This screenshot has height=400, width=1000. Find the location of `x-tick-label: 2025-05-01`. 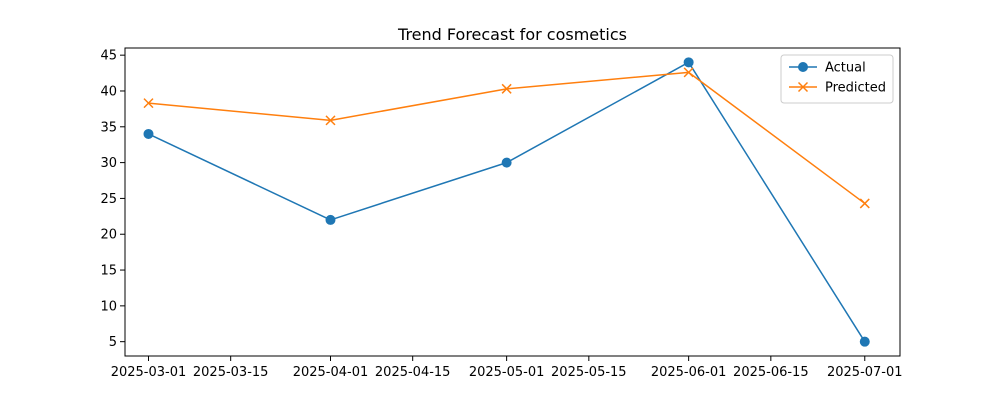

x-tick-label: 2025-05-01 is located at coordinates (507, 372).